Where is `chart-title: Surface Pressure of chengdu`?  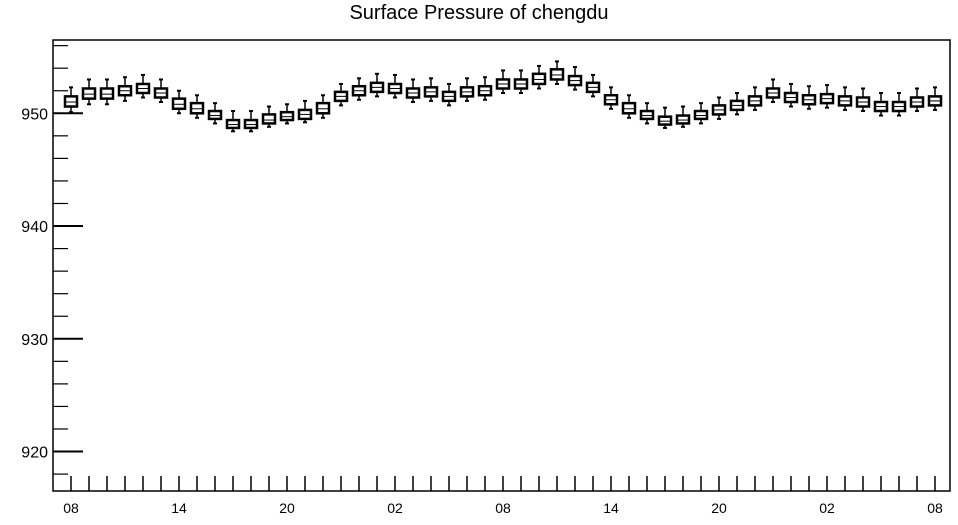
chart-title: Surface Pressure of chengdu is located at coordinates (479, 13).